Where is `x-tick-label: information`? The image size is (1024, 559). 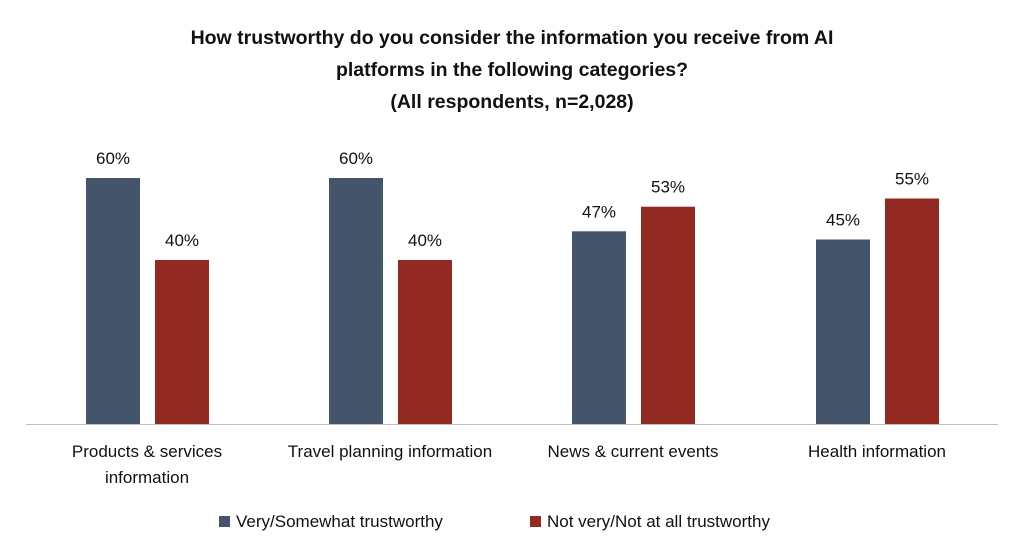 x-tick-label: information is located at coordinates (147, 477).